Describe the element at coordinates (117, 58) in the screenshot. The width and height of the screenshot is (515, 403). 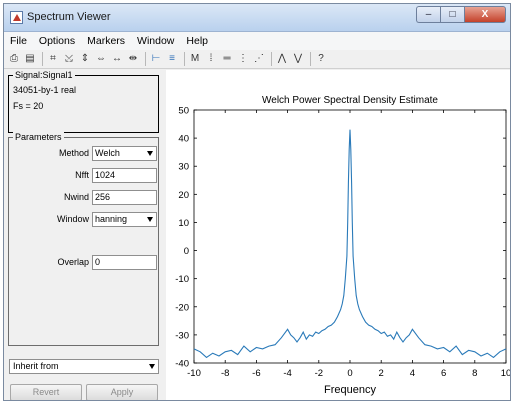
I see `zoom-x-out-icon: ↔` at that location.